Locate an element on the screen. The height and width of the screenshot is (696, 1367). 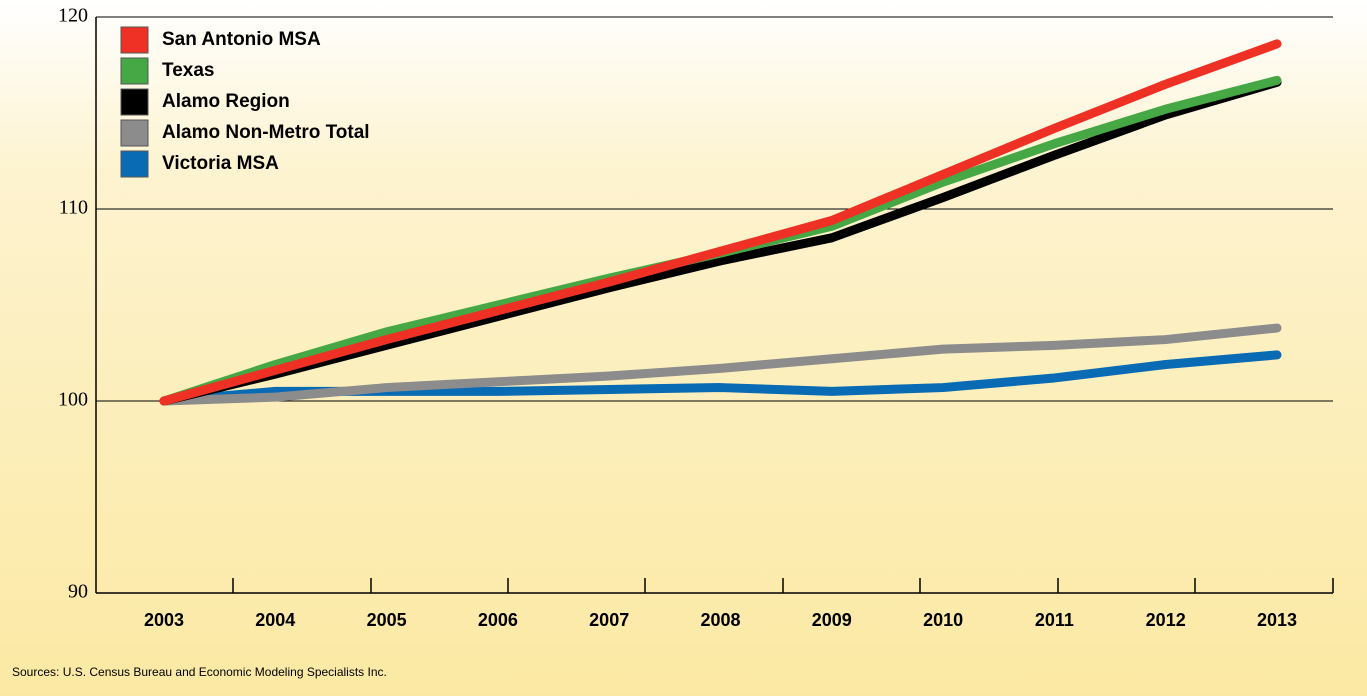
x-tick-label: 2012 is located at coordinates (1166, 620).